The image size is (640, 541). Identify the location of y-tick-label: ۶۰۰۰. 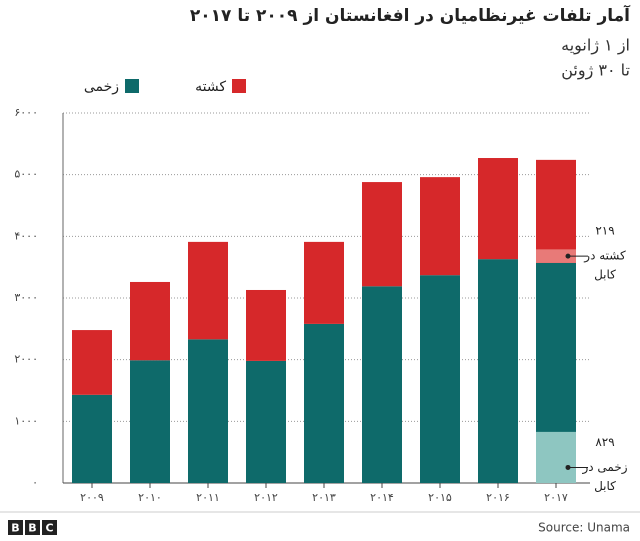
(26, 112).